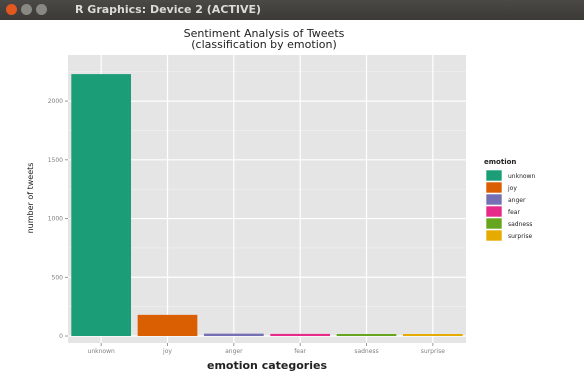  I want to click on legend-label-sadness: sadness, so click(520, 224).